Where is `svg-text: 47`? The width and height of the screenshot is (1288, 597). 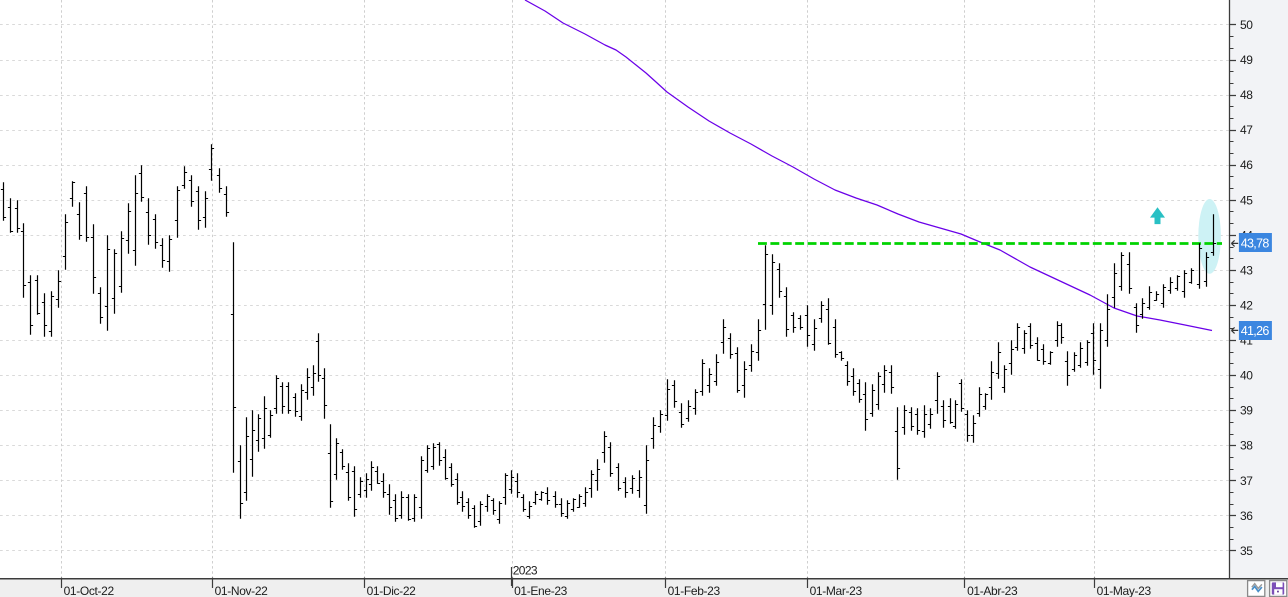 svg-text: 47 is located at coordinates (1246, 130).